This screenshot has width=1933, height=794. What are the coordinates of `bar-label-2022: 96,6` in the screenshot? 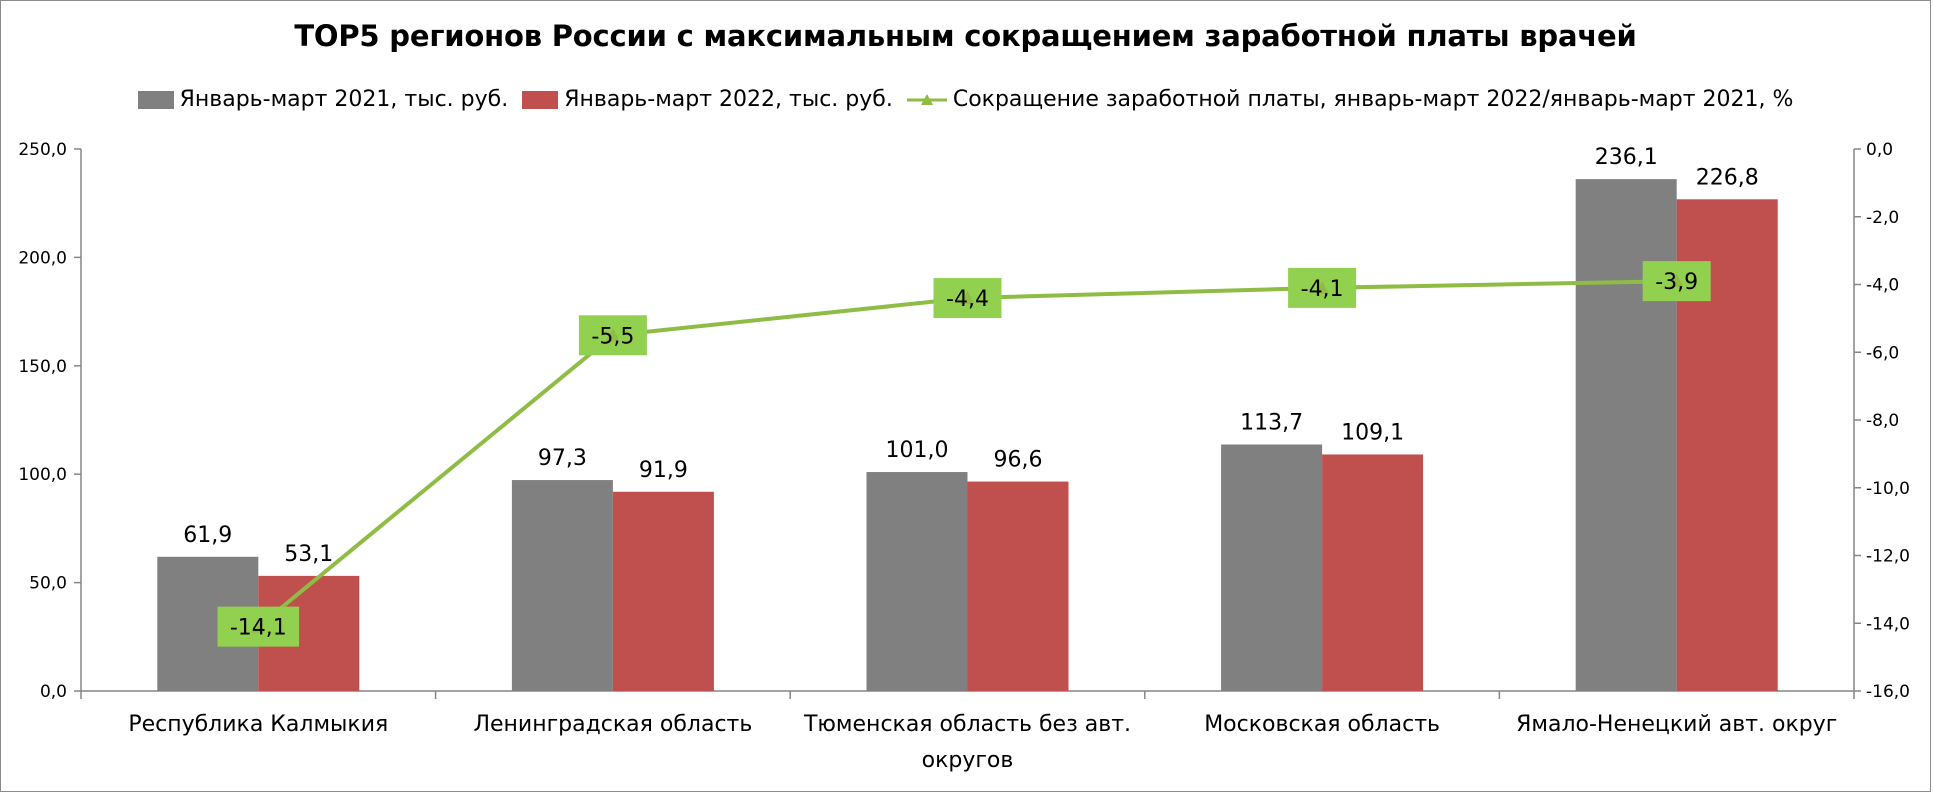 It's located at (1018, 460).